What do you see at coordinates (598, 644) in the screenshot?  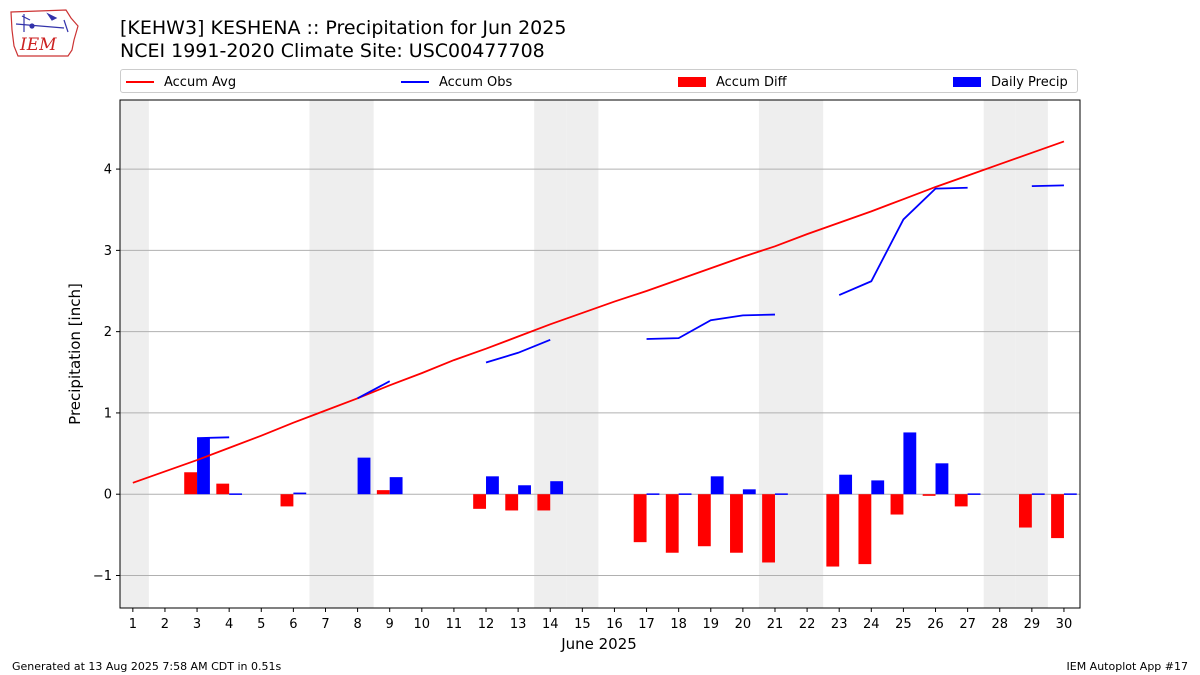 I see `x-axis-label: June 2025` at bounding box center [598, 644].